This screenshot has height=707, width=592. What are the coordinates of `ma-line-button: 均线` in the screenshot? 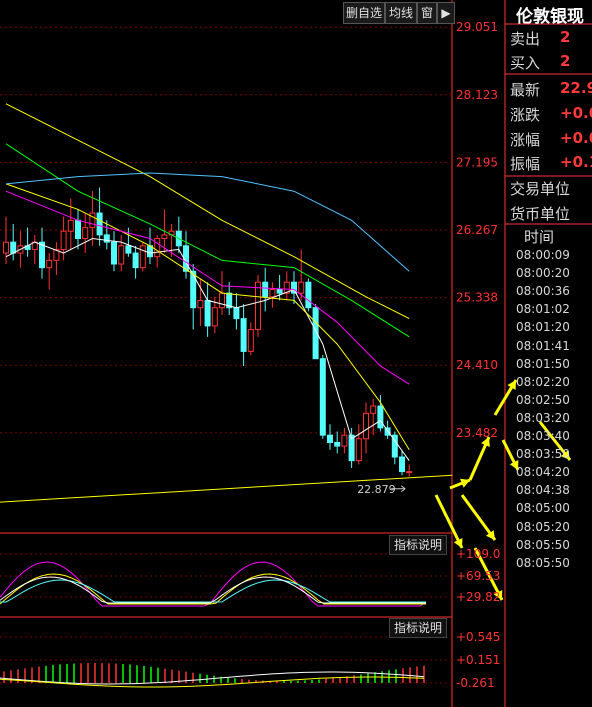 It's located at (401, 13).